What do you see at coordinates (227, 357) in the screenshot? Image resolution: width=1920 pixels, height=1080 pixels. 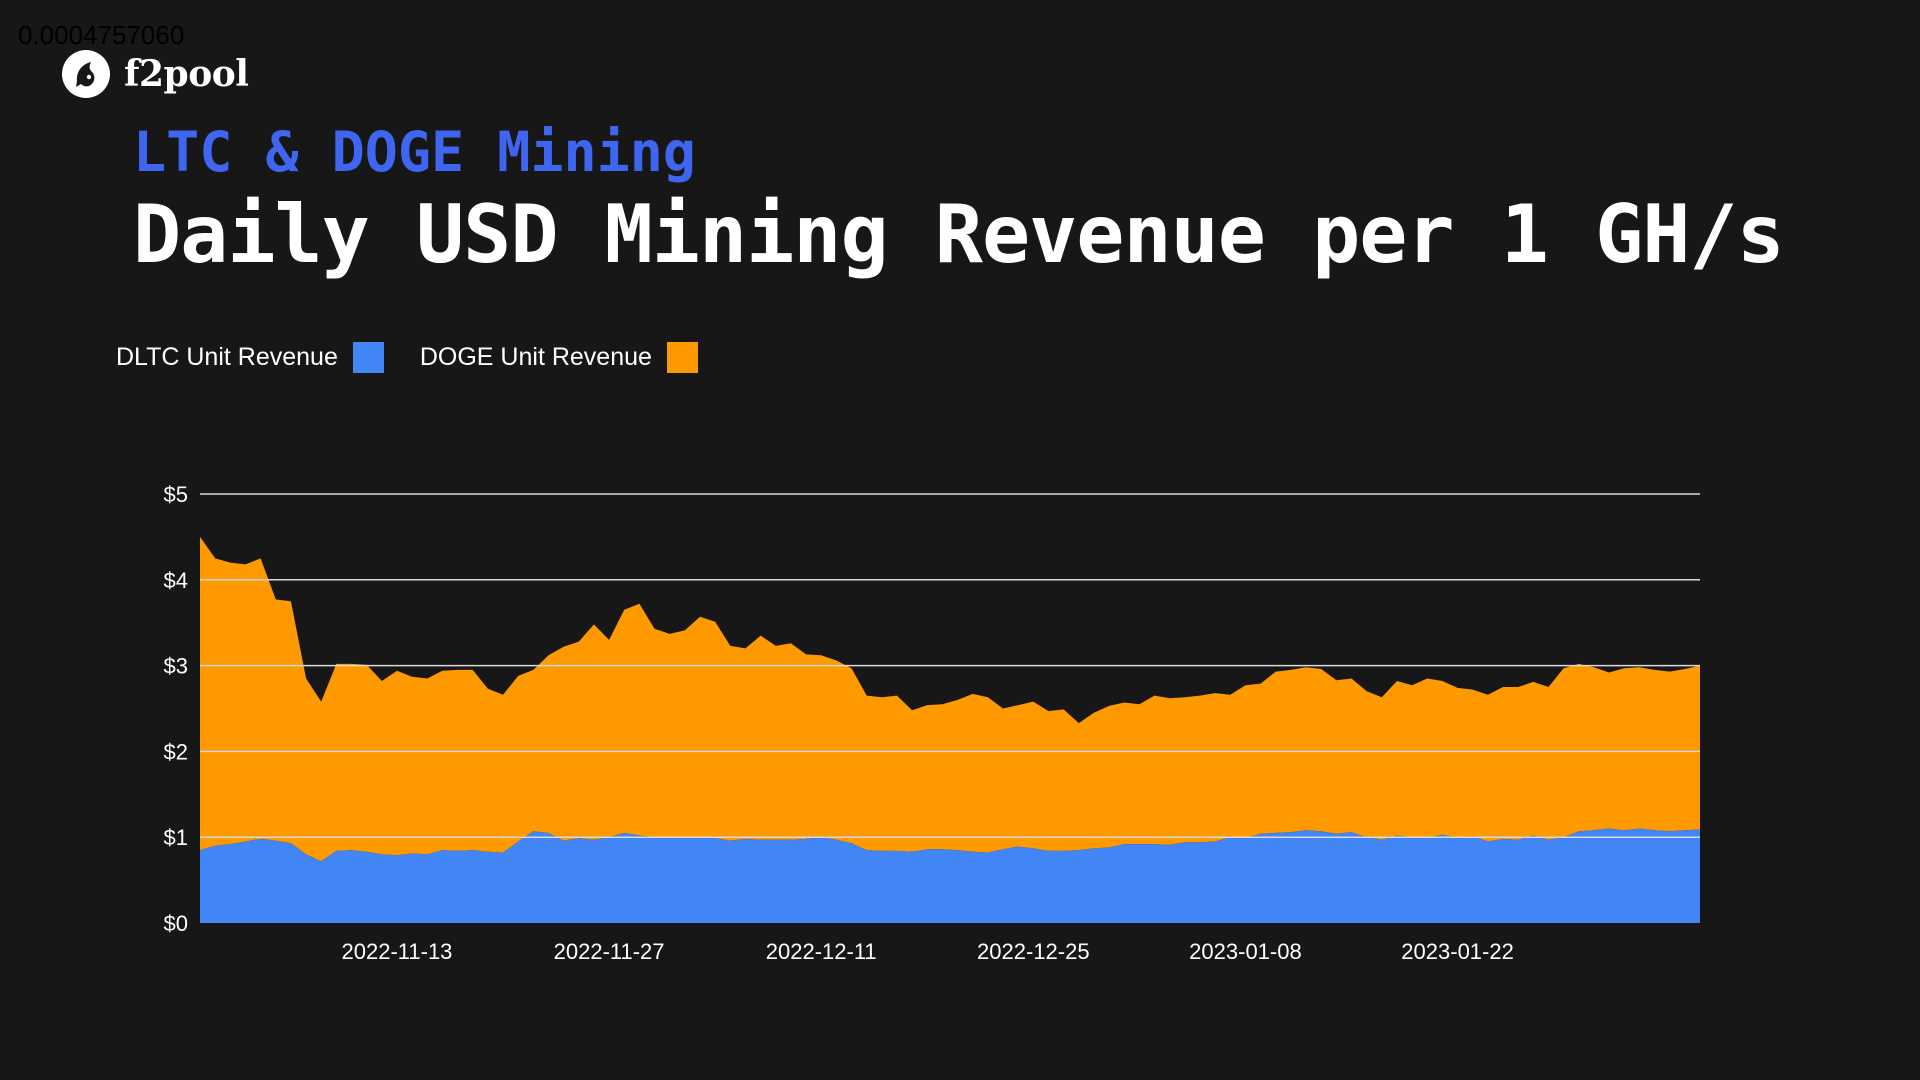 I see `legend-label-ltc: DLTC Unit Revenue` at bounding box center [227, 357].